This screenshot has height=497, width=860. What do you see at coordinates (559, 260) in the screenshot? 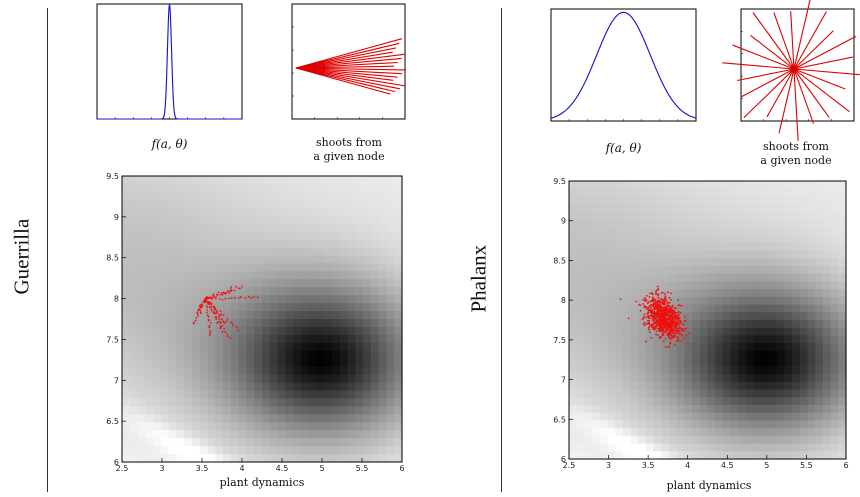
I see `y-tick-label: 8.5` at bounding box center [559, 260].